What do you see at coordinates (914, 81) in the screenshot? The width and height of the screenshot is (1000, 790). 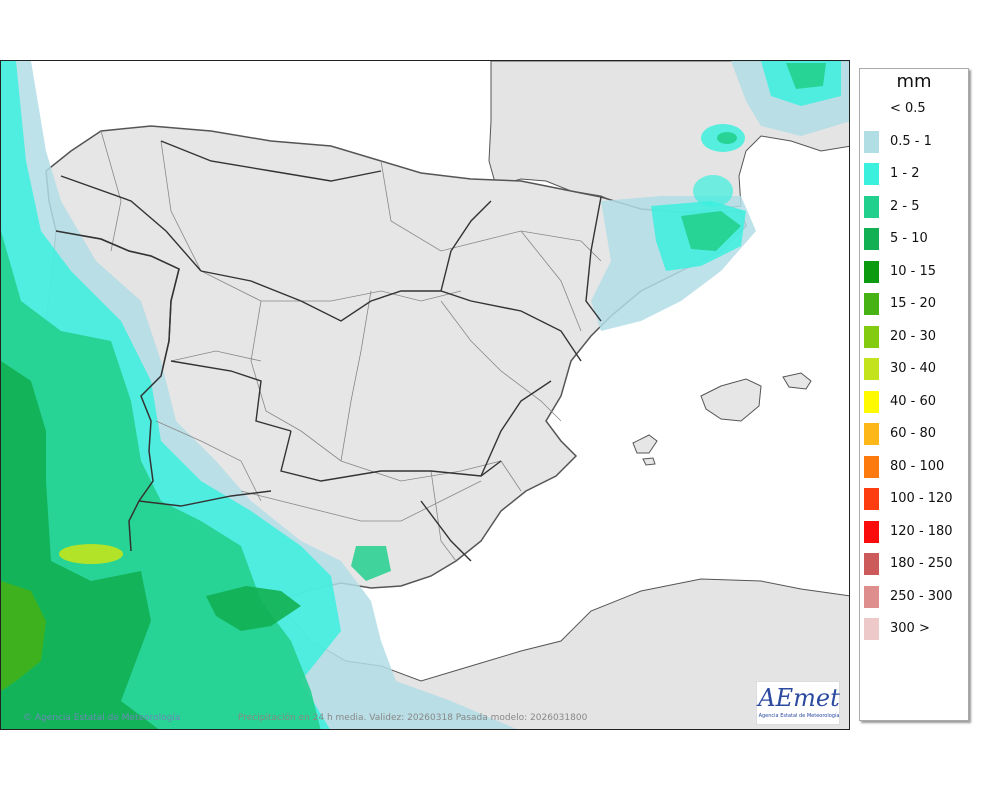 I see `legend-title: mm` at bounding box center [914, 81].